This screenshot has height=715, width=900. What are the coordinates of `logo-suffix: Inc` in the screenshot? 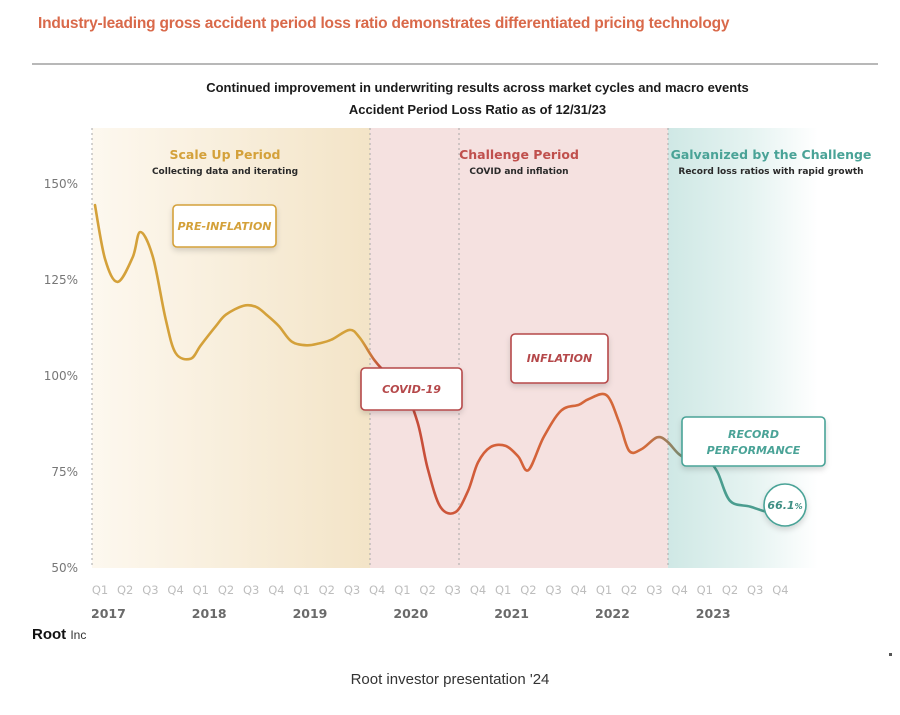 It's located at (78, 635).